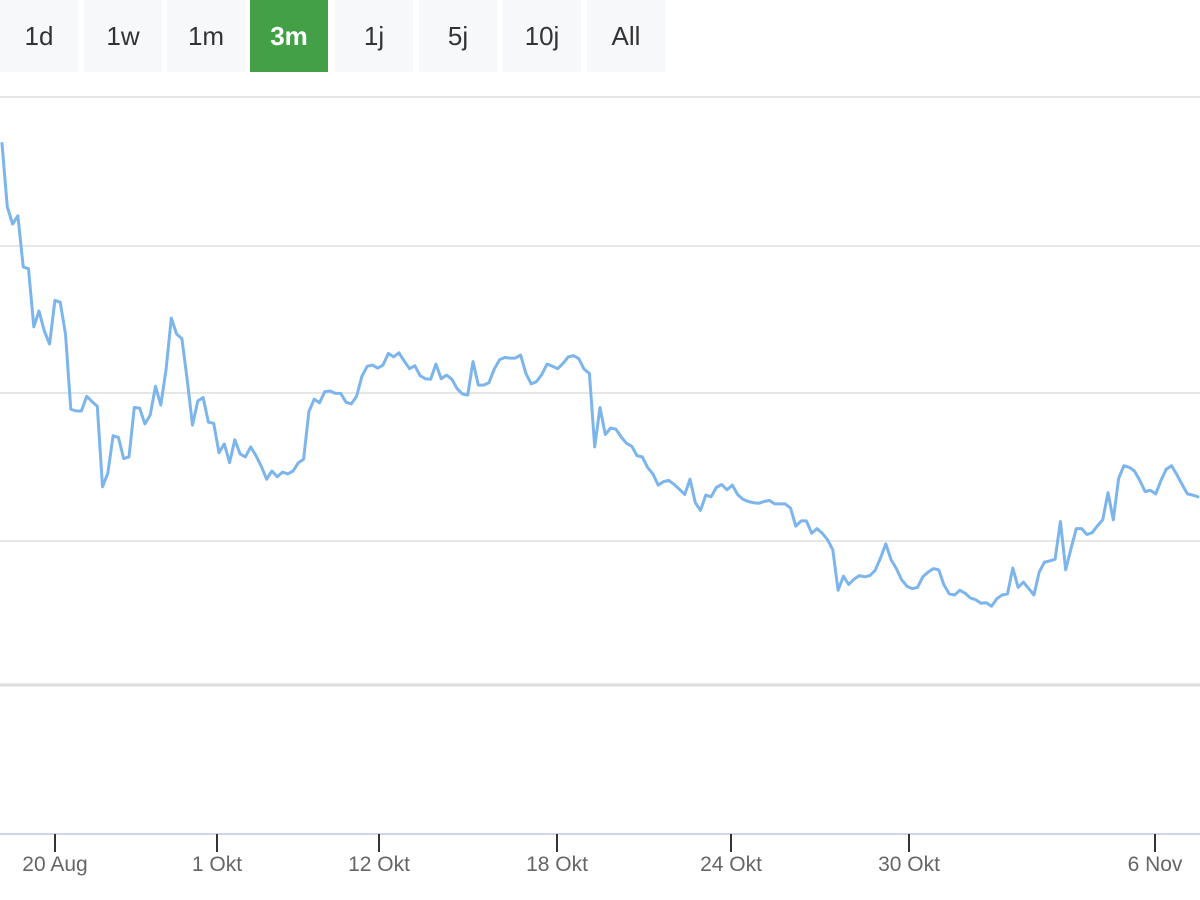  I want to click on range-button-1d: 1d, so click(39, 36).